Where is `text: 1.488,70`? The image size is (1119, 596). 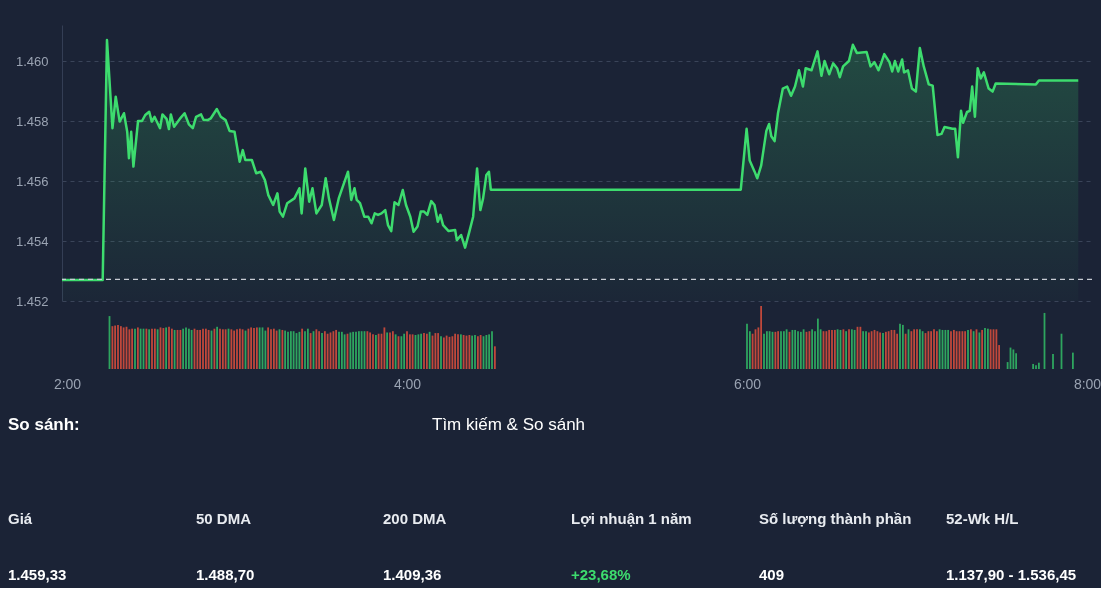 text: 1.488,70 is located at coordinates (225, 574).